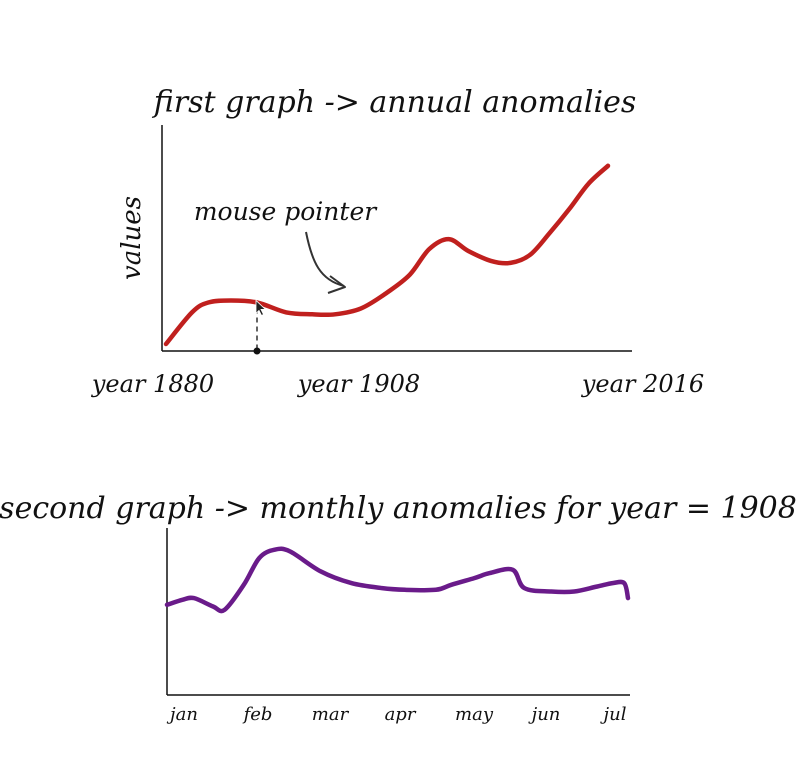  Describe the element at coordinates (642, 384) in the screenshot. I see `annual-chart-x-tick-label: year 2016` at that location.